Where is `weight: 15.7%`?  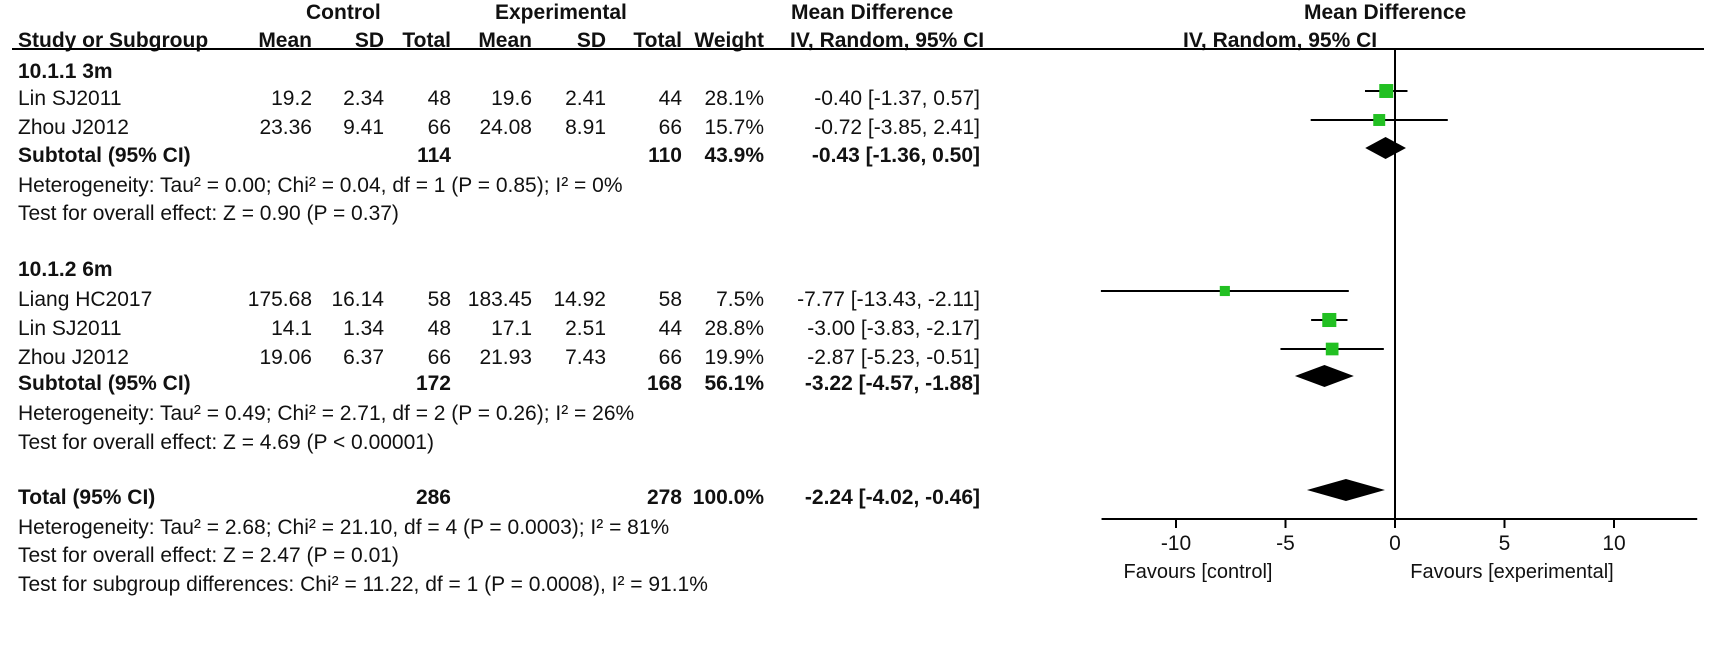 weight: 15.7% is located at coordinates (734, 127).